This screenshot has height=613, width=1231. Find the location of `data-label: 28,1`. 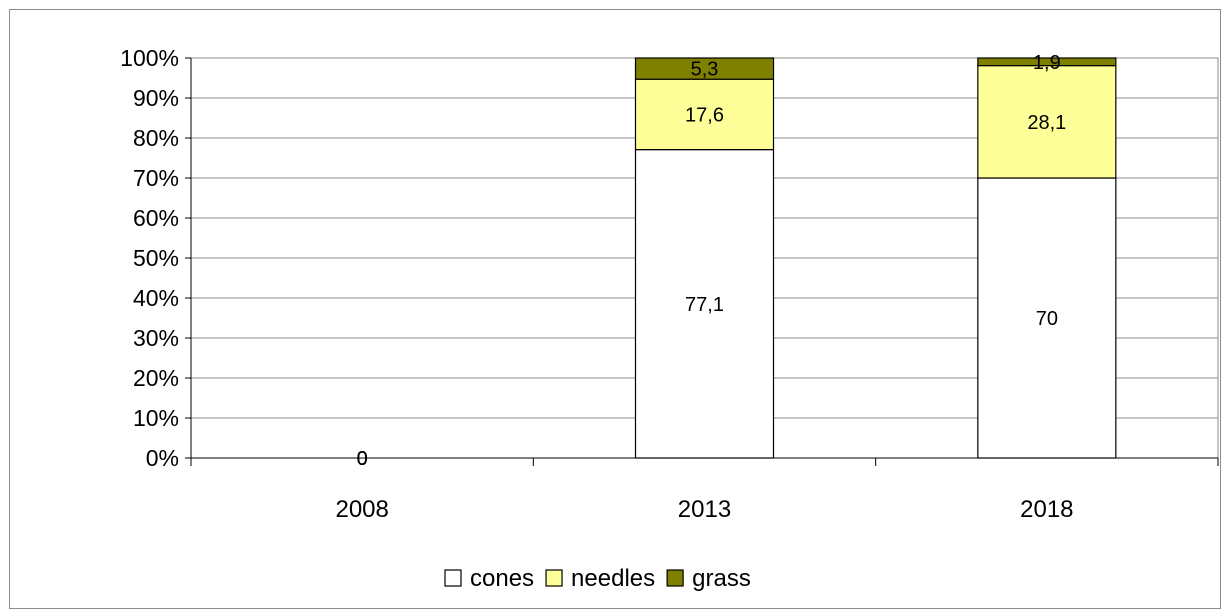

data-label: 28,1 is located at coordinates (1046, 123).